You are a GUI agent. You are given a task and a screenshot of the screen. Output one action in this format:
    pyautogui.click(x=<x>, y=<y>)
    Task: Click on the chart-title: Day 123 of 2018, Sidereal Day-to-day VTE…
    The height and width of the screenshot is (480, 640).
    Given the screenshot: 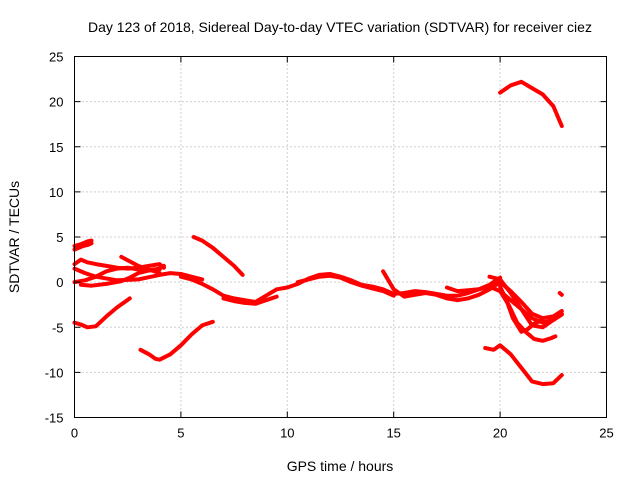 What is the action you would take?
    pyautogui.click(x=340, y=27)
    